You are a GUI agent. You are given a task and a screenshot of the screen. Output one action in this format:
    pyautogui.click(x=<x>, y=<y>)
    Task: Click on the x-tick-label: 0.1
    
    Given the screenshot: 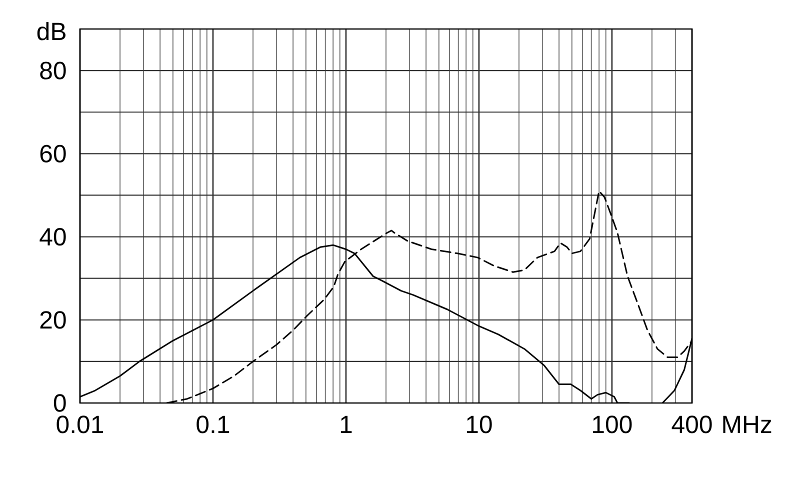 What is the action you would take?
    pyautogui.click(x=213, y=425)
    